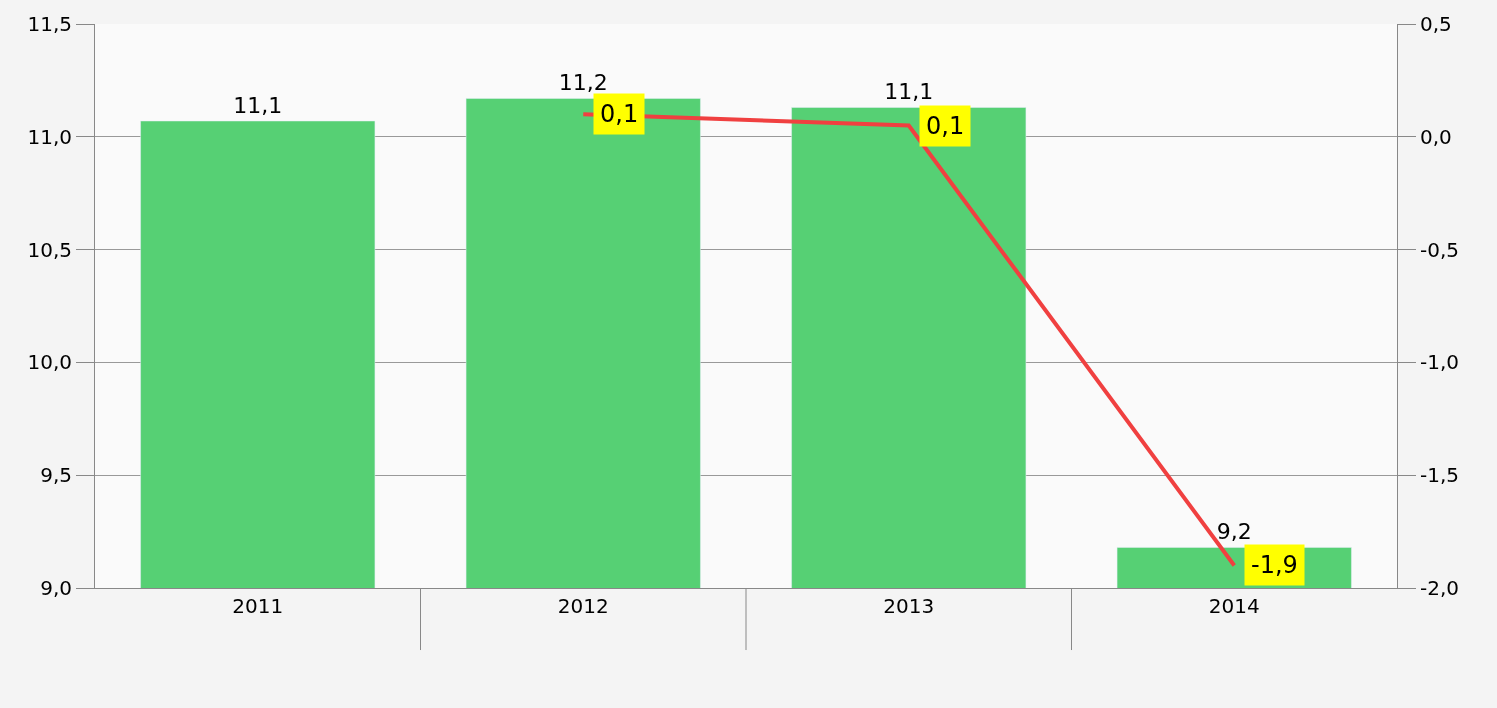 This screenshot has width=1497, height=708. I want to click on data-label: -1,9, so click(1274, 565).